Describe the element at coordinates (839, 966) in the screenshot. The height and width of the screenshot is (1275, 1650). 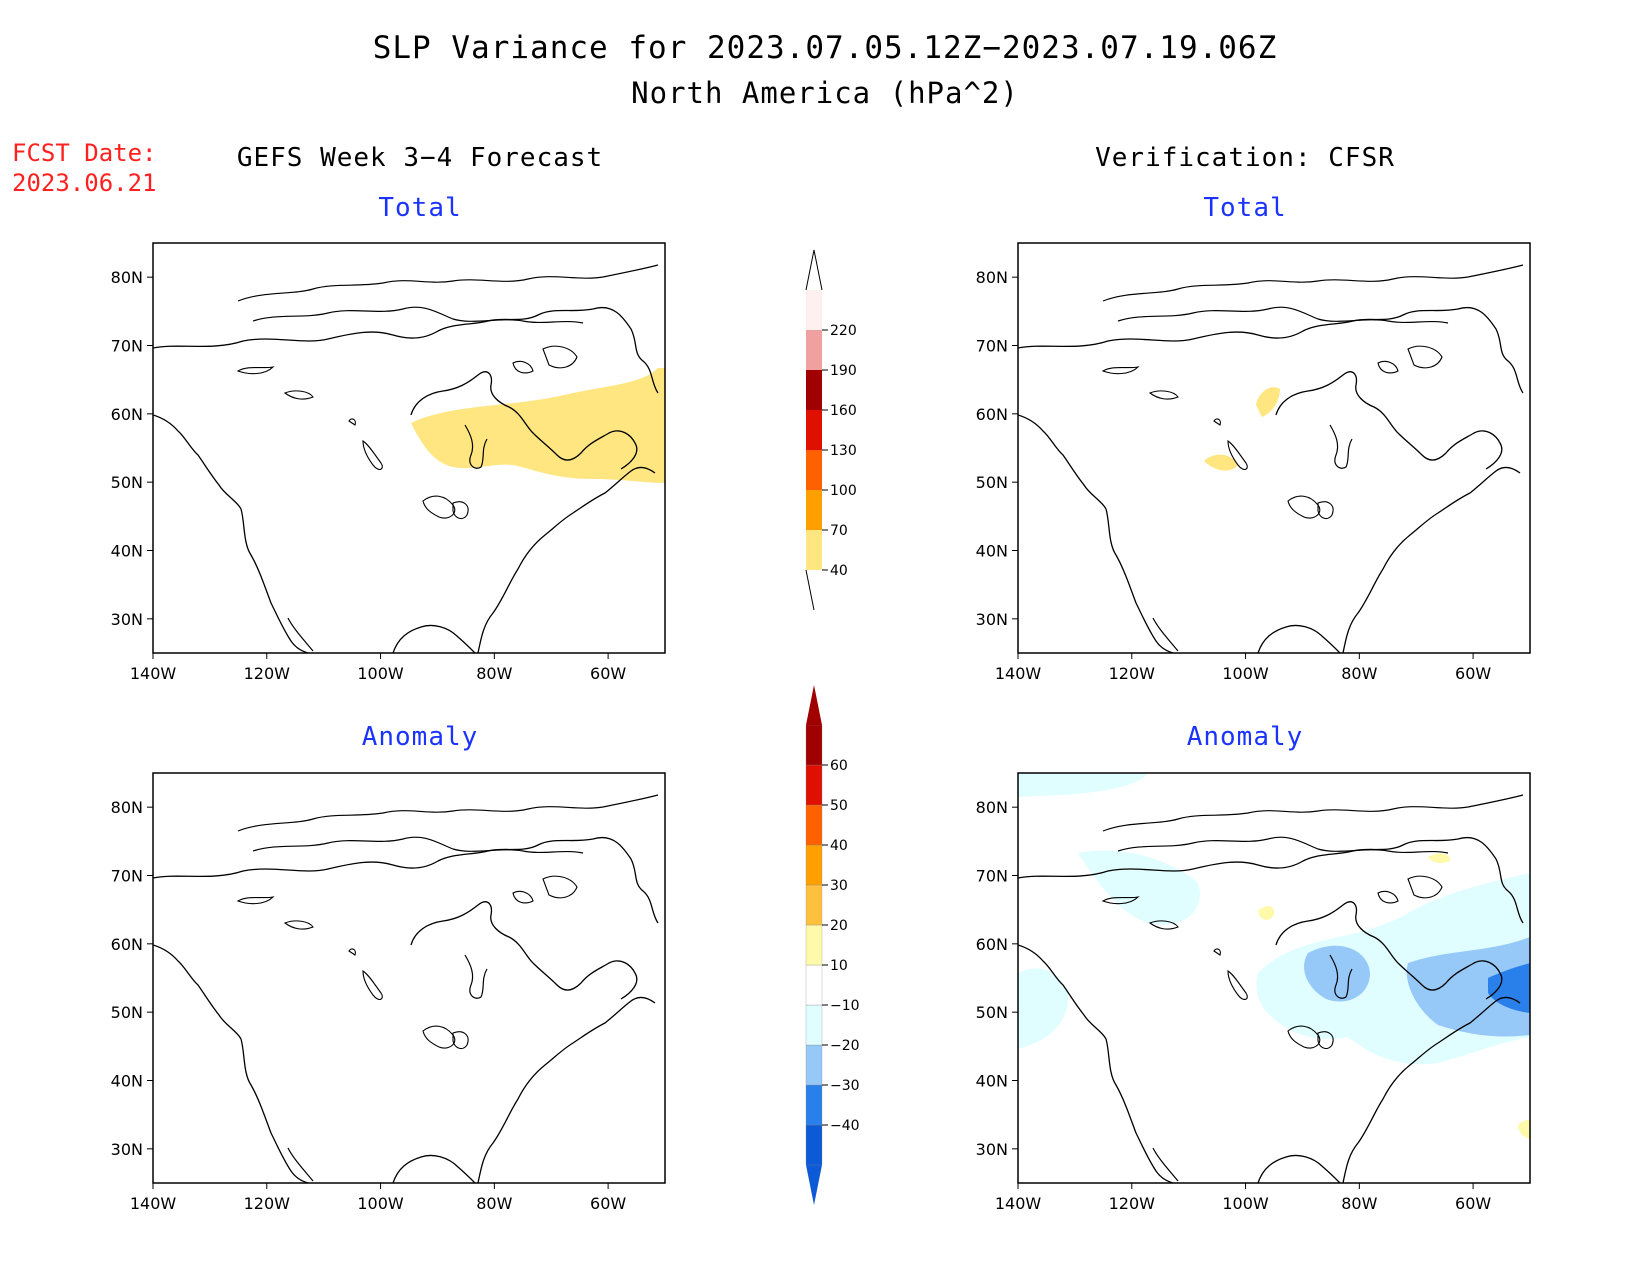
I see `colorbar-label: 10` at that location.